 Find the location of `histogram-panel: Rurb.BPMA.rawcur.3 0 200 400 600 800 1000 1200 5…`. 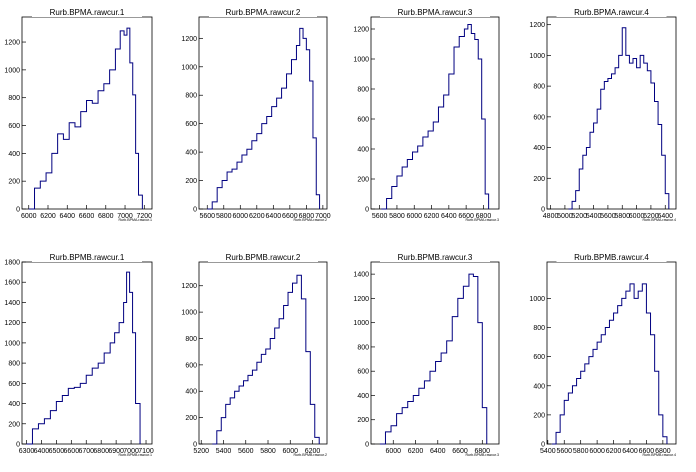

histogram-panel: Rurb.BPMA.rawcur.3 0 200 400 600 800 1000 1200 5… is located at coordinates (426, 115).